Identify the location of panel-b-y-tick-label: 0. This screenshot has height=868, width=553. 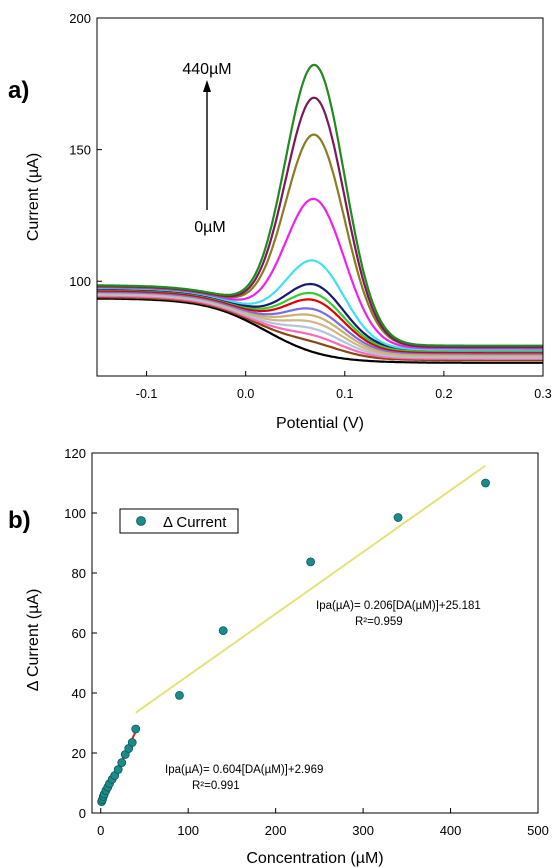
(82, 813).